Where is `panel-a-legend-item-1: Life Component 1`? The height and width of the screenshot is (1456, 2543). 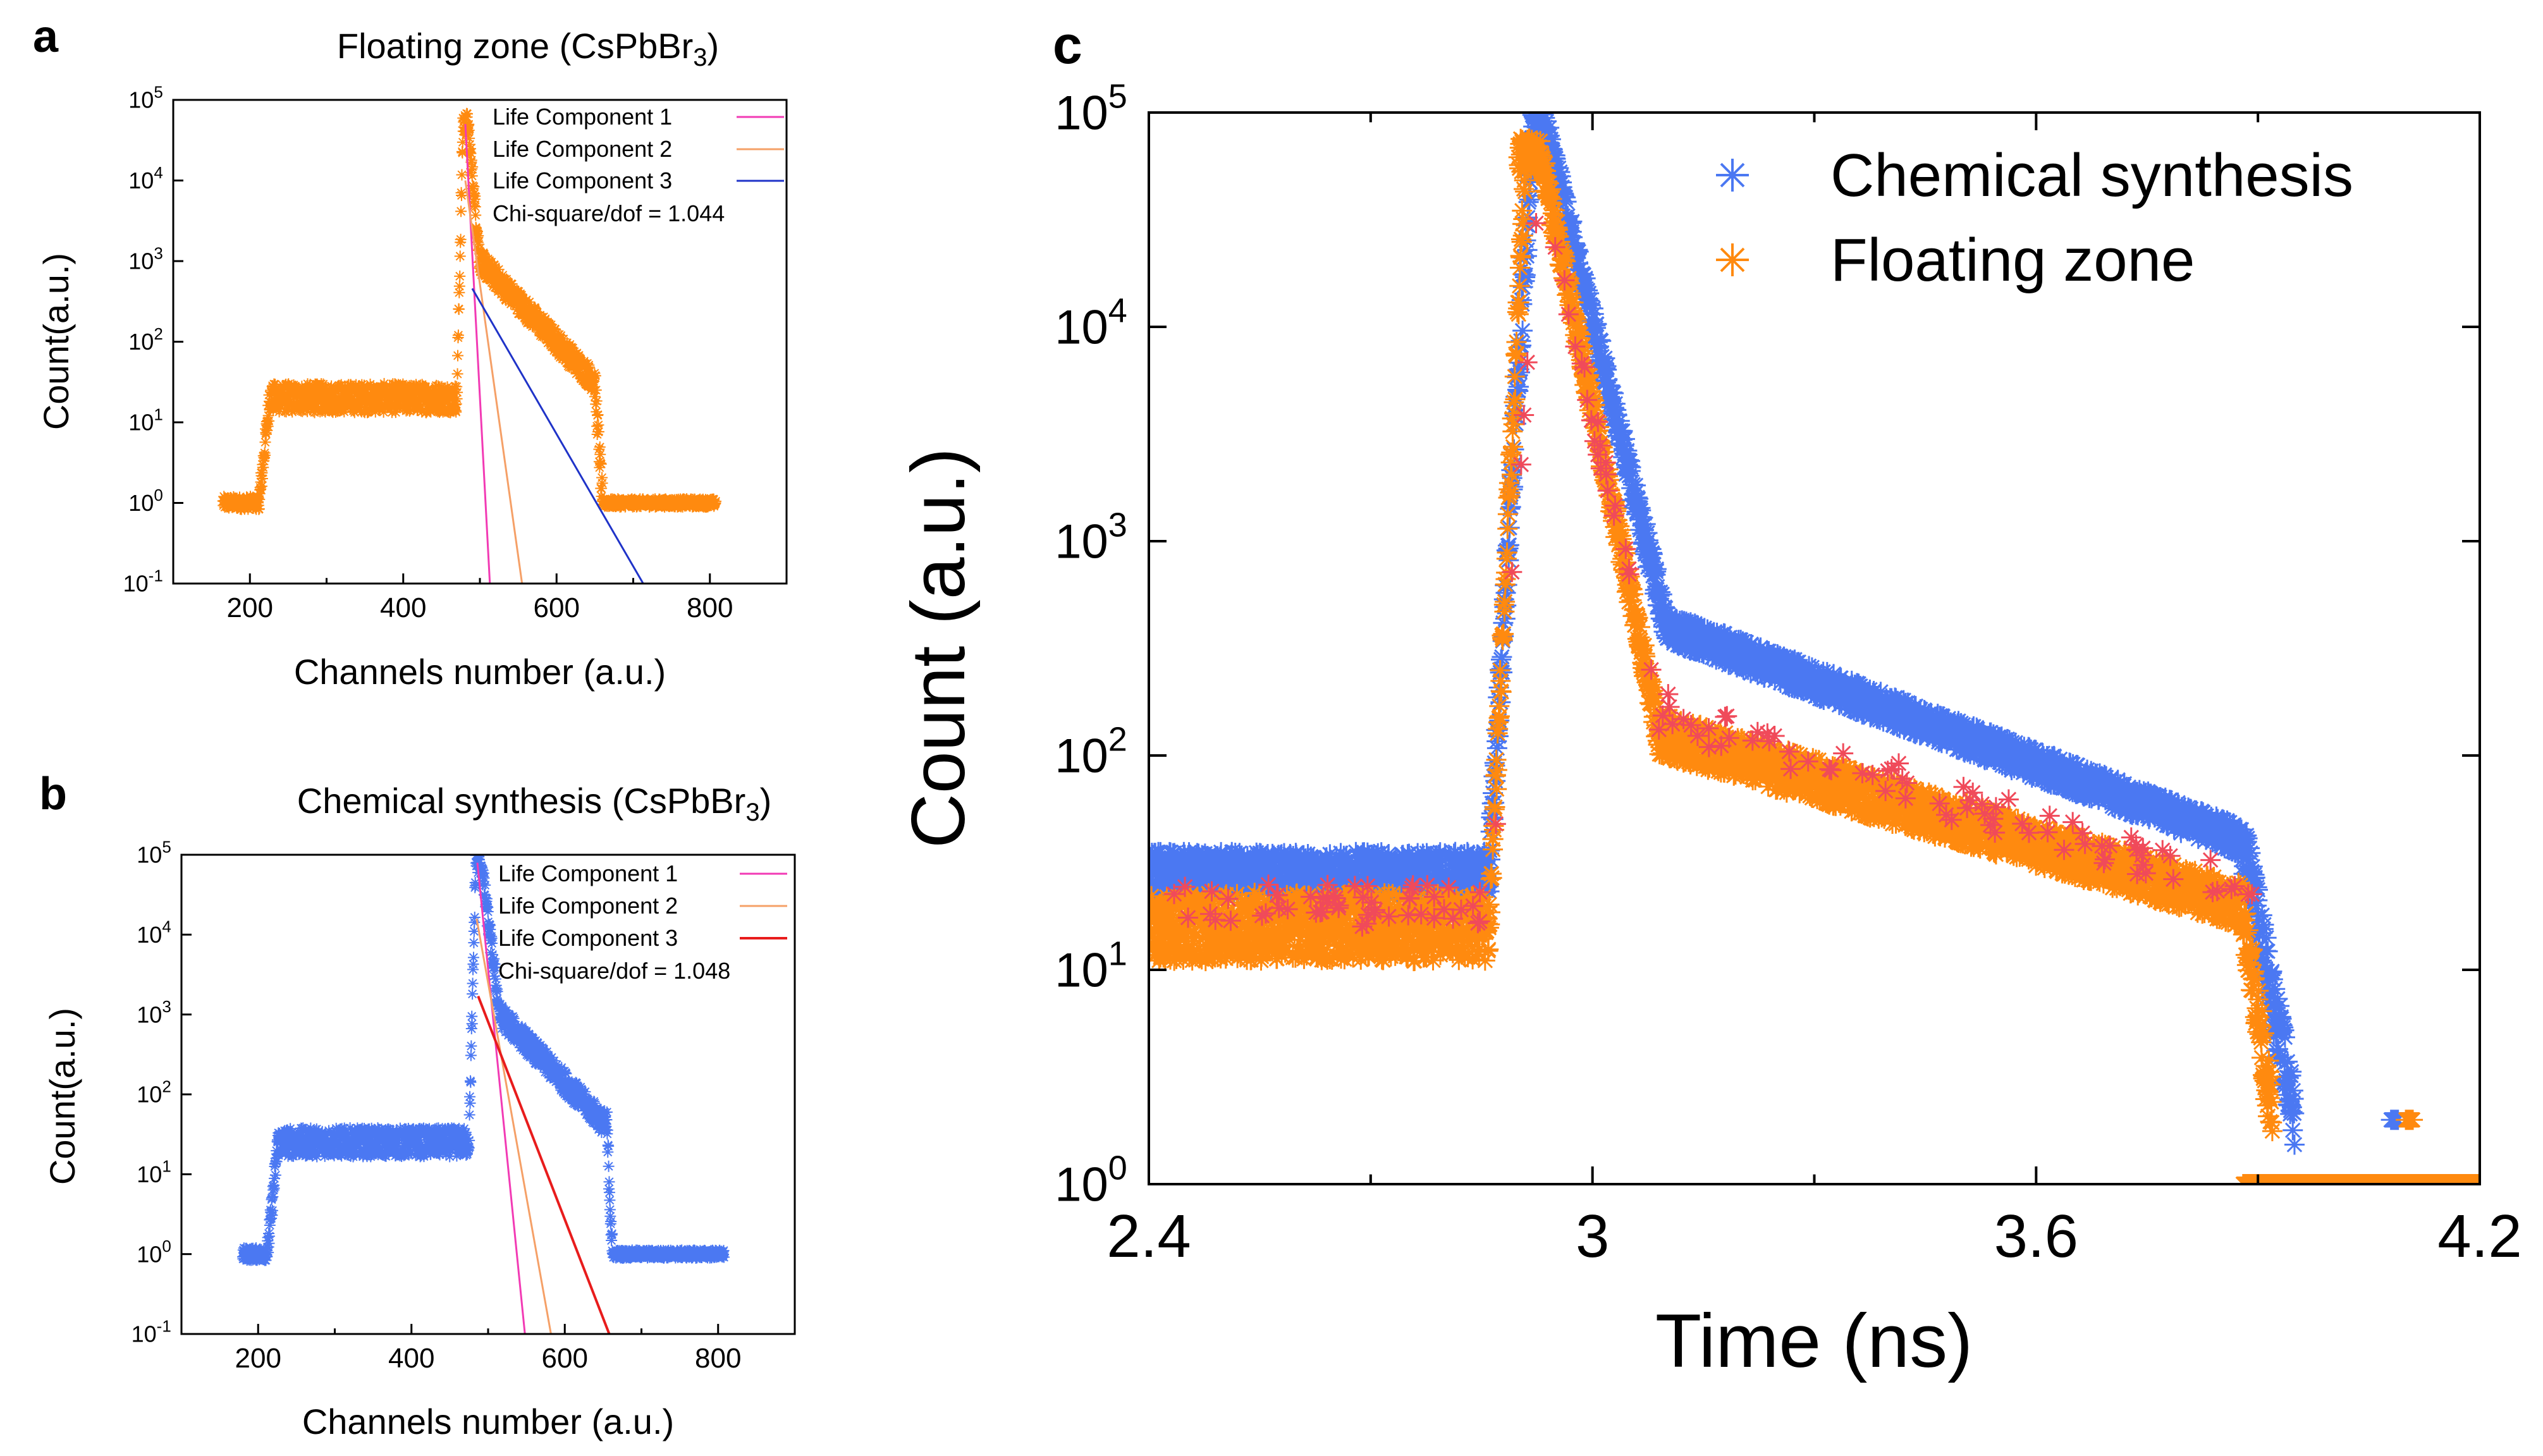
panel-a-legend-item-1: Life Component 1 is located at coordinates (582, 117).